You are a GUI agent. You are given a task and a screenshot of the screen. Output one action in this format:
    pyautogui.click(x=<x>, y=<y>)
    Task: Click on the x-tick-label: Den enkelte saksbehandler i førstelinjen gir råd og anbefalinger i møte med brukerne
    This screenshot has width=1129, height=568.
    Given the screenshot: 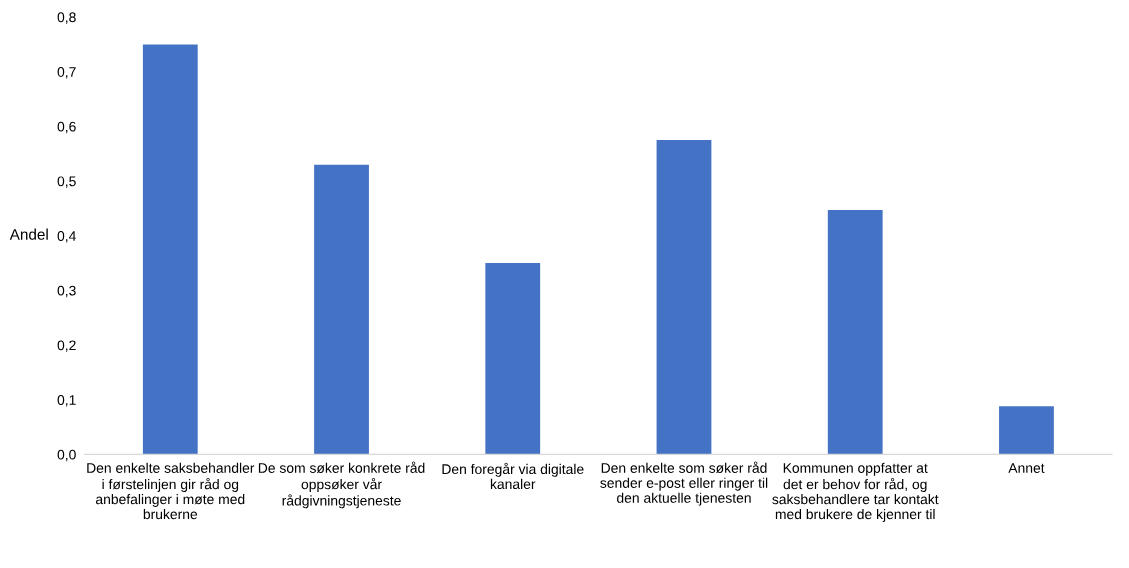 What is the action you would take?
    pyautogui.click(x=171, y=491)
    